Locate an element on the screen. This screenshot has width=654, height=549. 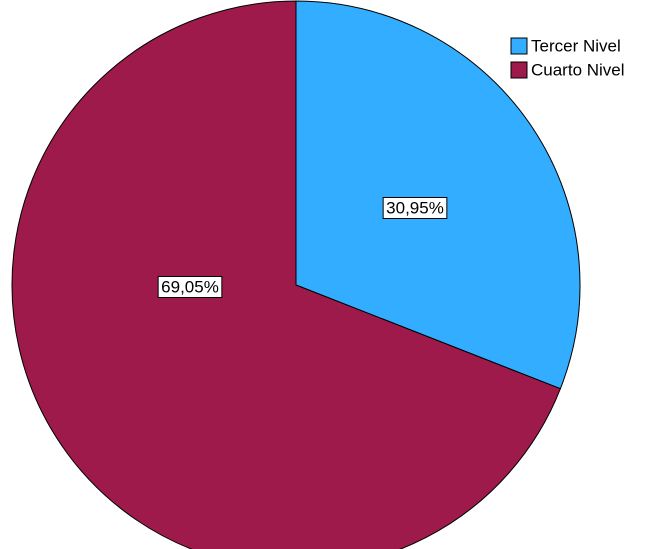
data-label-text: 30,95% is located at coordinates (415, 207).